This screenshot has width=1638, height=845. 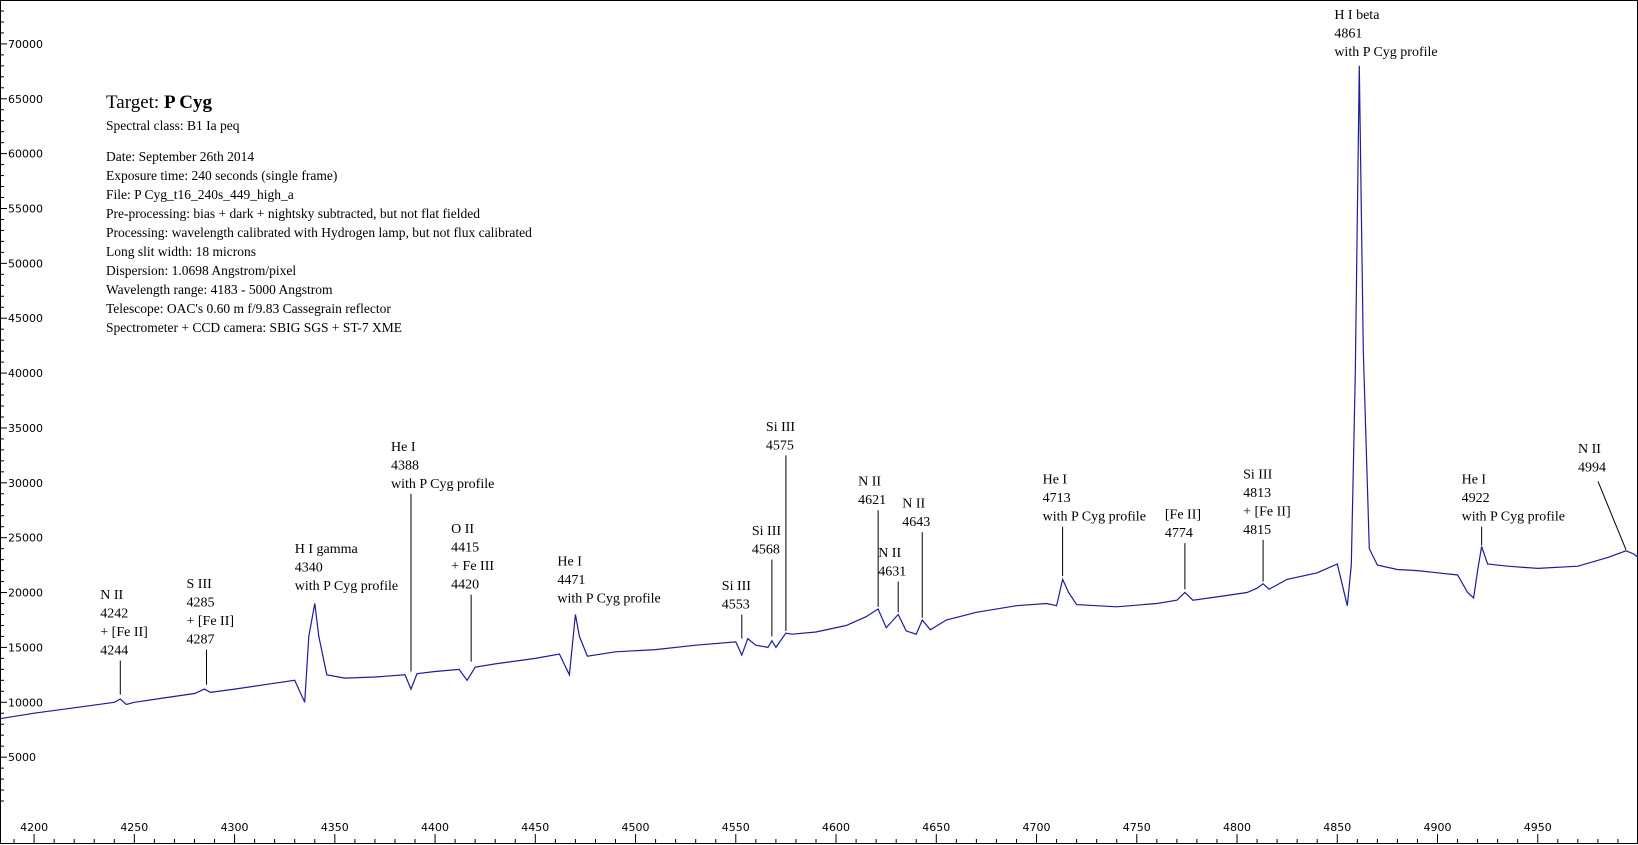 I want to click on x-tick-label: 4950, so click(x=1538, y=827).